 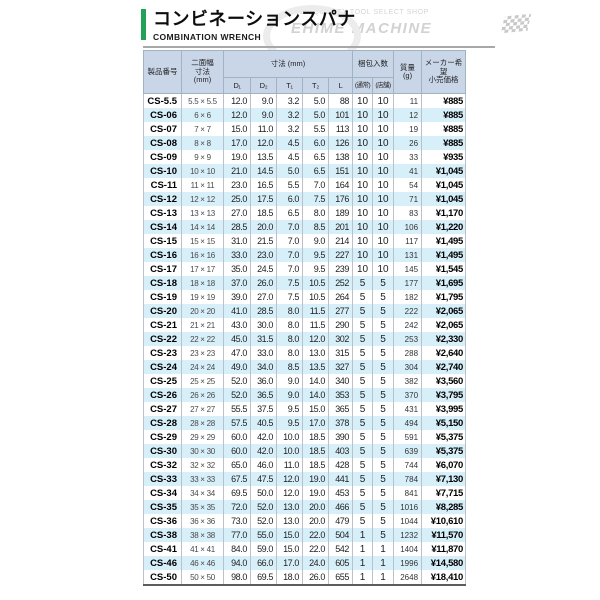 I want to click on product-cell: CS-25, so click(x=162, y=381).